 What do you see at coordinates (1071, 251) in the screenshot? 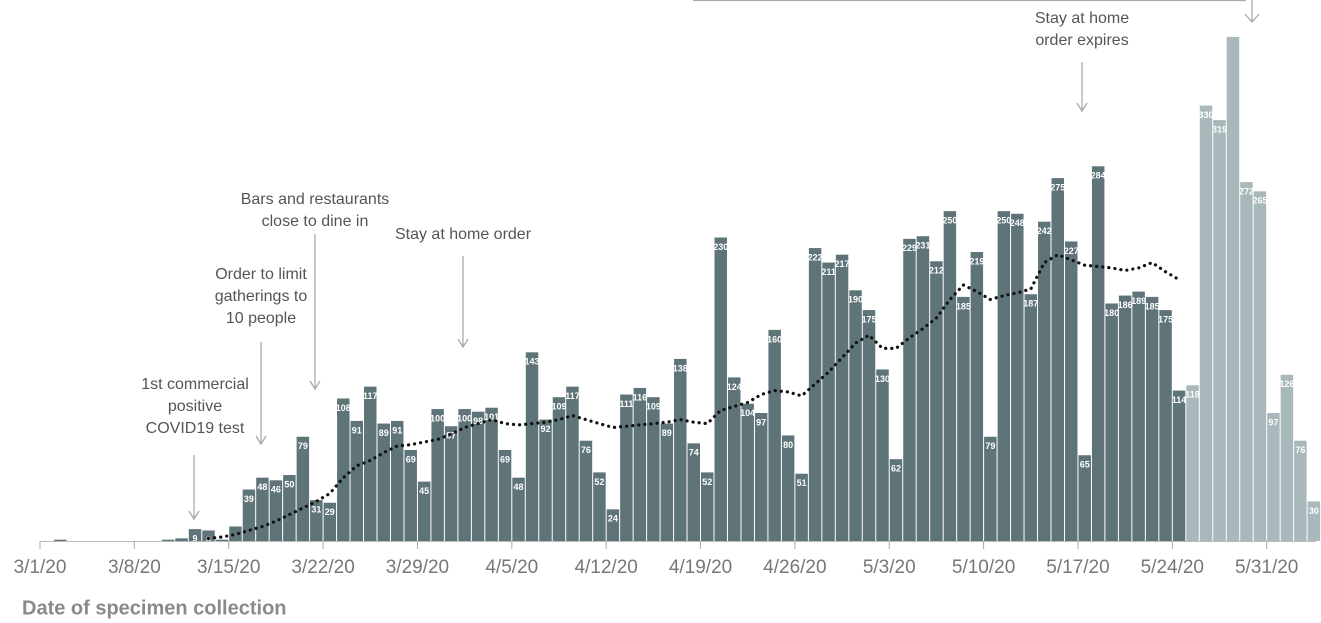
I see `value-label: 227` at bounding box center [1071, 251].